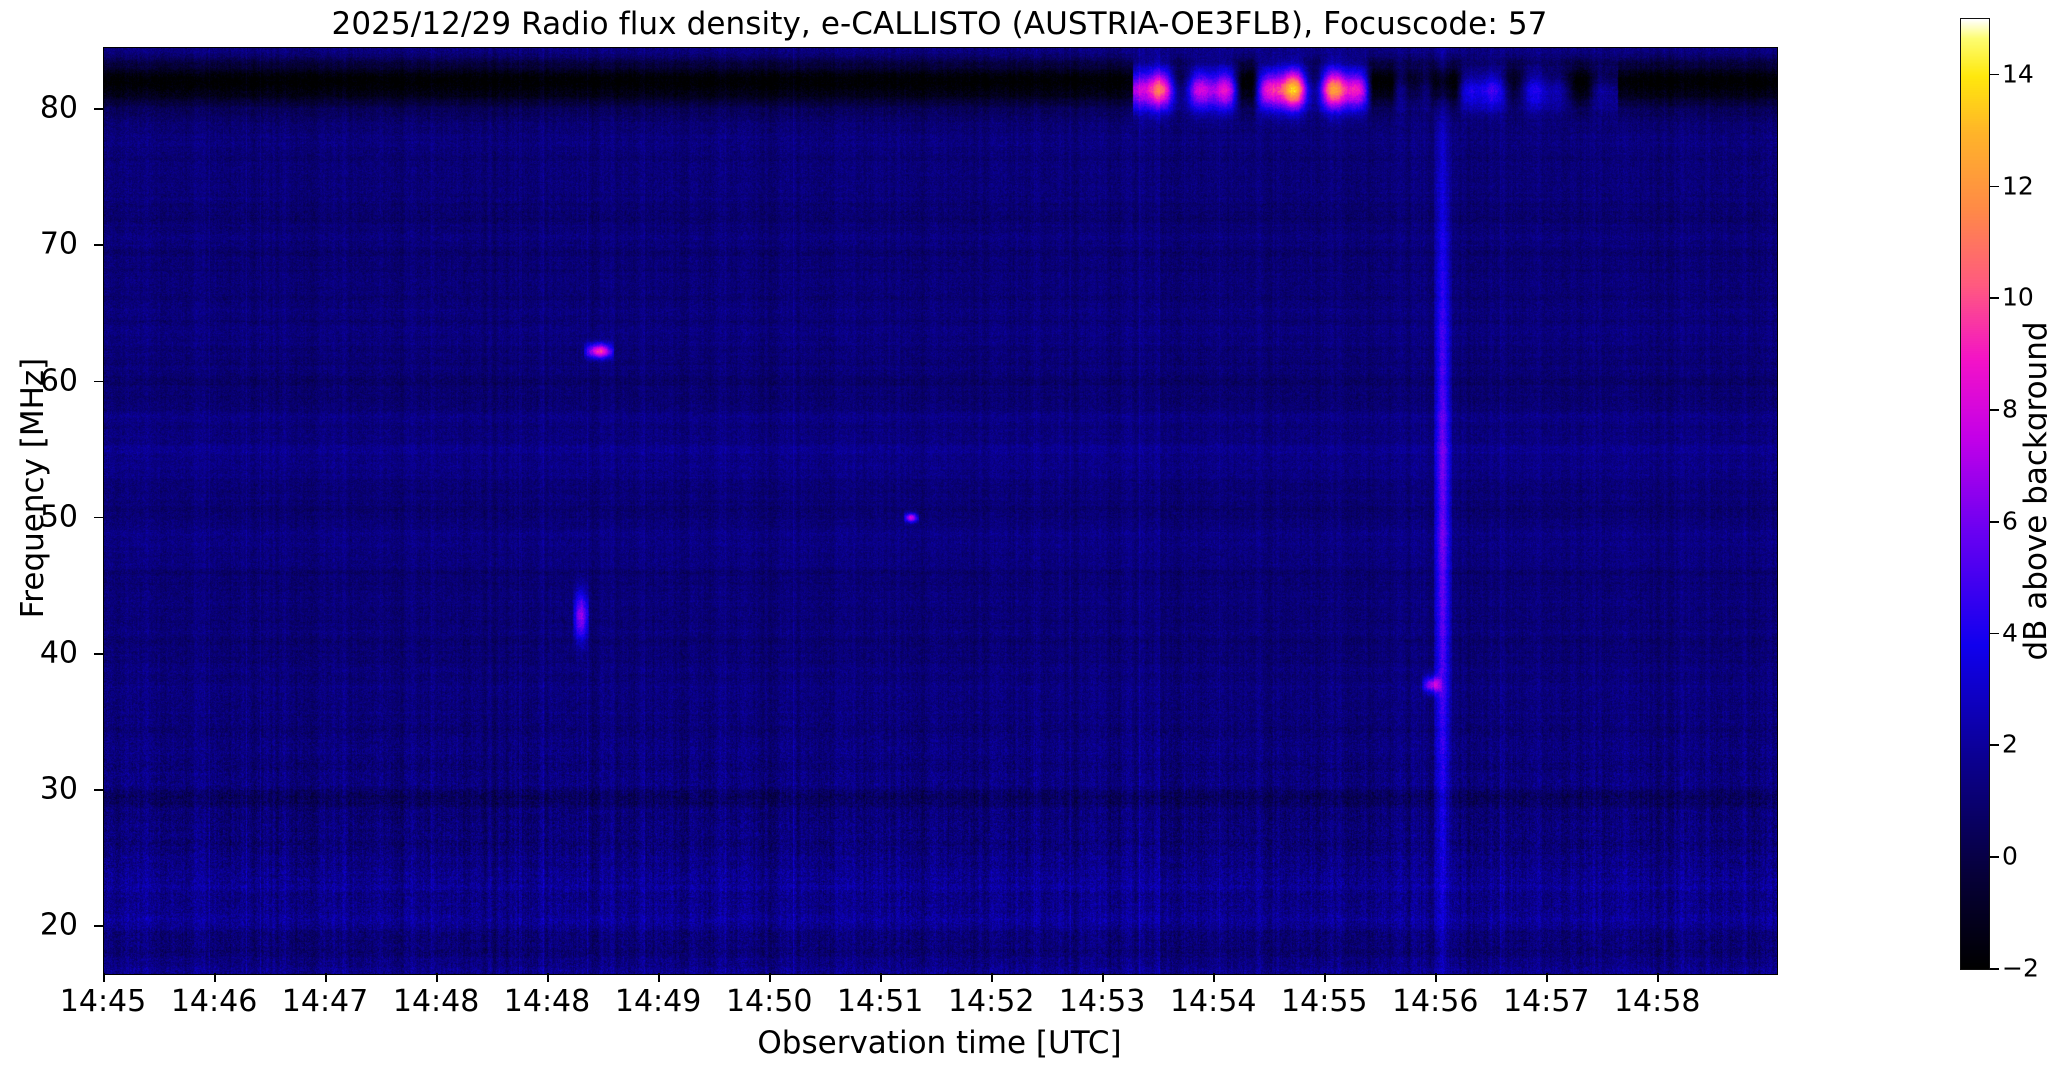  What do you see at coordinates (2018, 186) in the screenshot?
I see `colorbar-tick-label: 12` at bounding box center [2018, 186].